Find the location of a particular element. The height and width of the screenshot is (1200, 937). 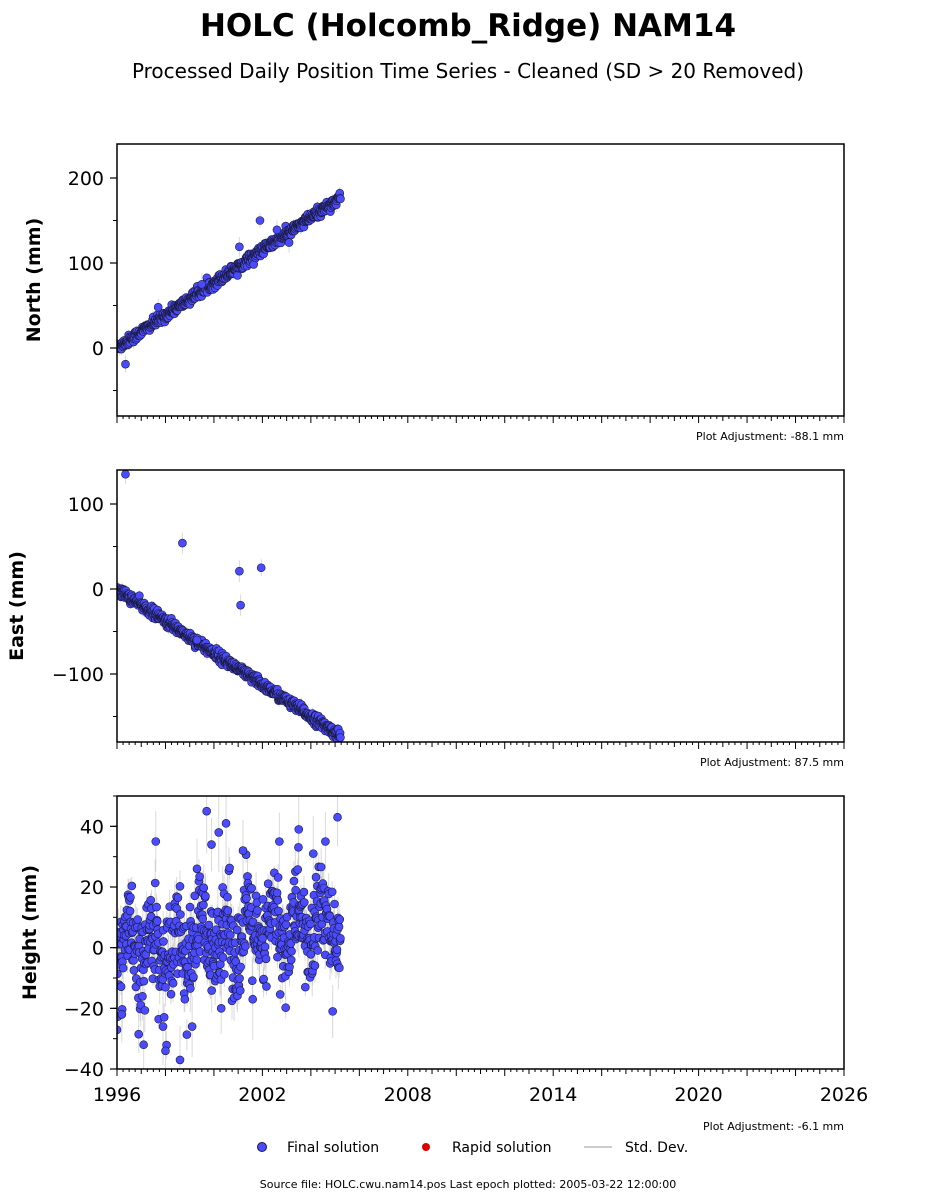

legend-final-label: Final solution is located at coordinates (333, 1148).